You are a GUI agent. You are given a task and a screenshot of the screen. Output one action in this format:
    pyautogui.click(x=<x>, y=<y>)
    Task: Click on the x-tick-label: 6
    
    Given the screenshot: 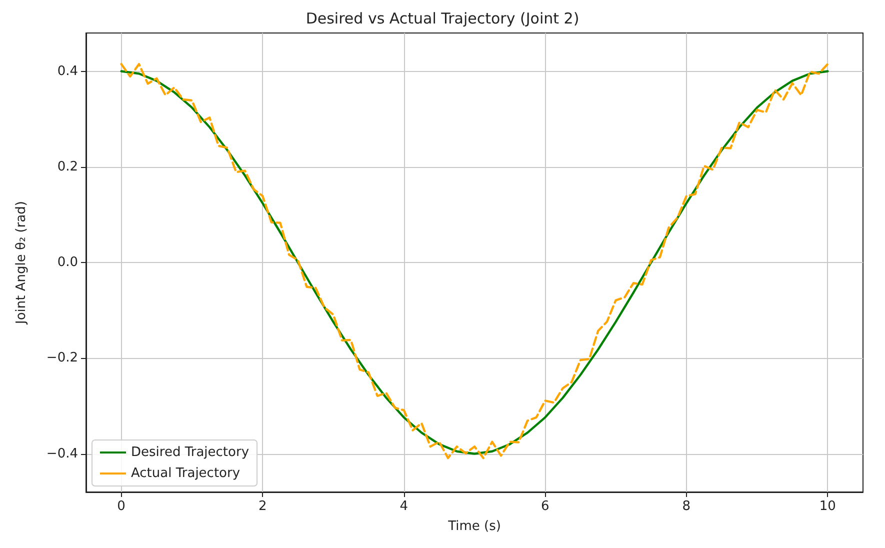 What is the action you would take?
    pyautogui.click(x=545, y=506)
    